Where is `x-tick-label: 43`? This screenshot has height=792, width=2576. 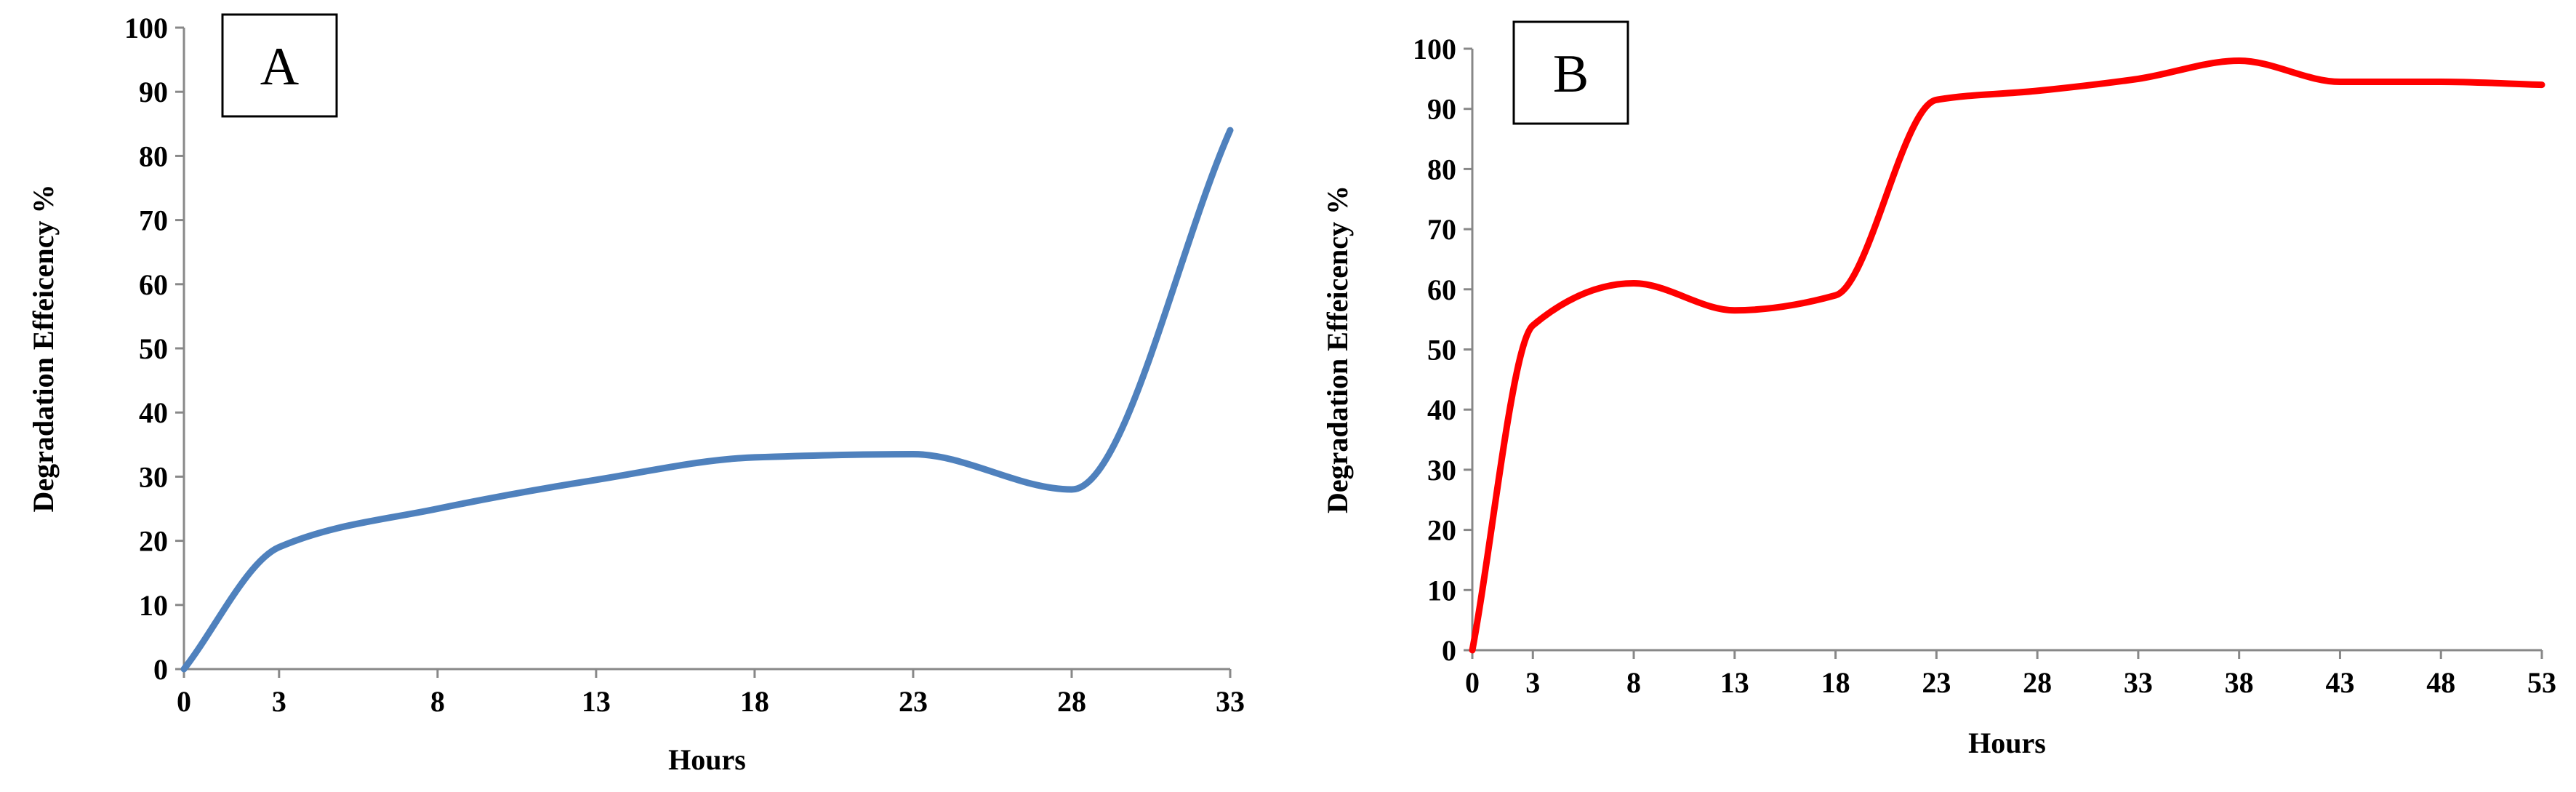 x-tick-label: 43 is located at coordinates (2339, 682).